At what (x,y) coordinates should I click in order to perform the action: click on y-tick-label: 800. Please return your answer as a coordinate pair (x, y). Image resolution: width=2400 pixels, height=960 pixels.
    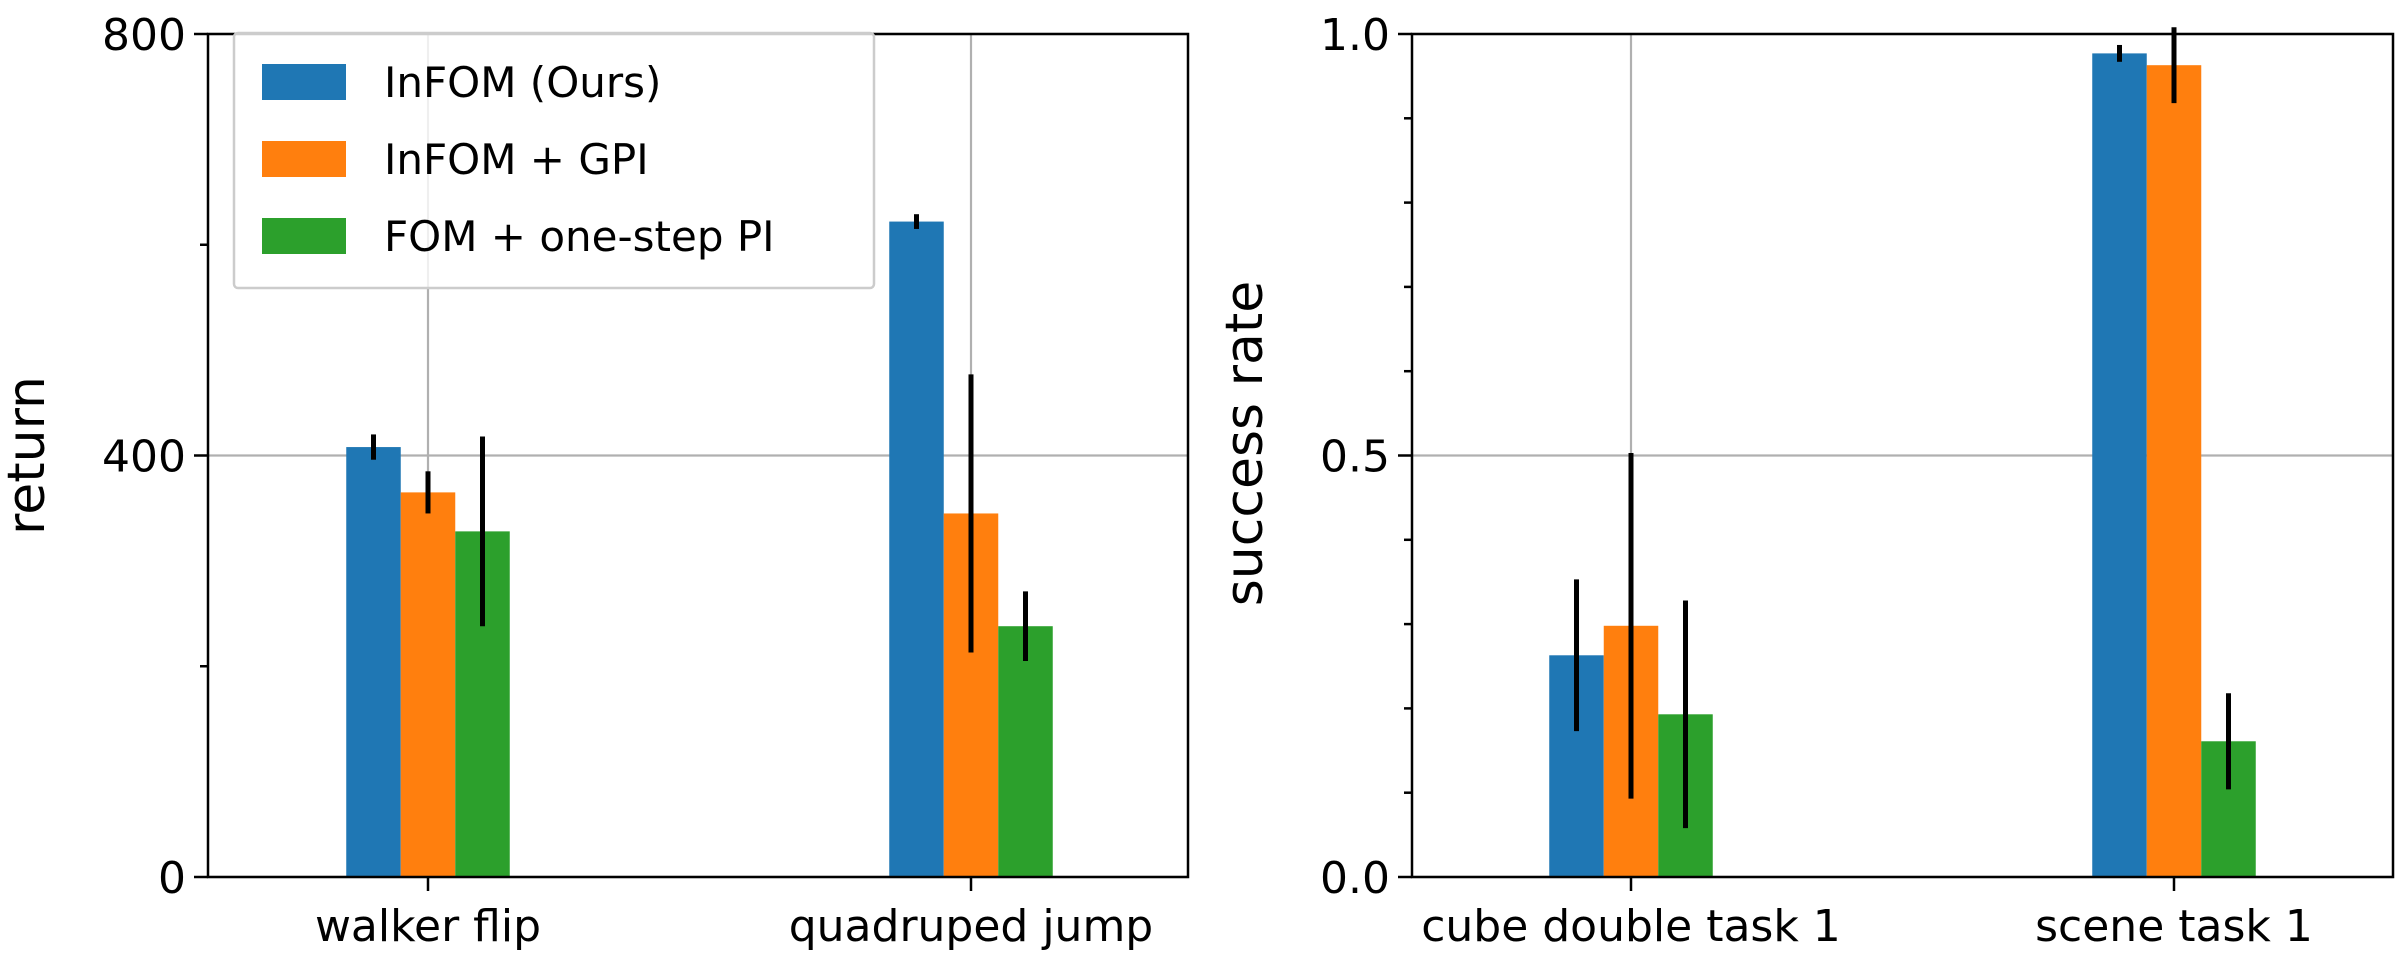
    Looking at the image, I should click on (144, 35).